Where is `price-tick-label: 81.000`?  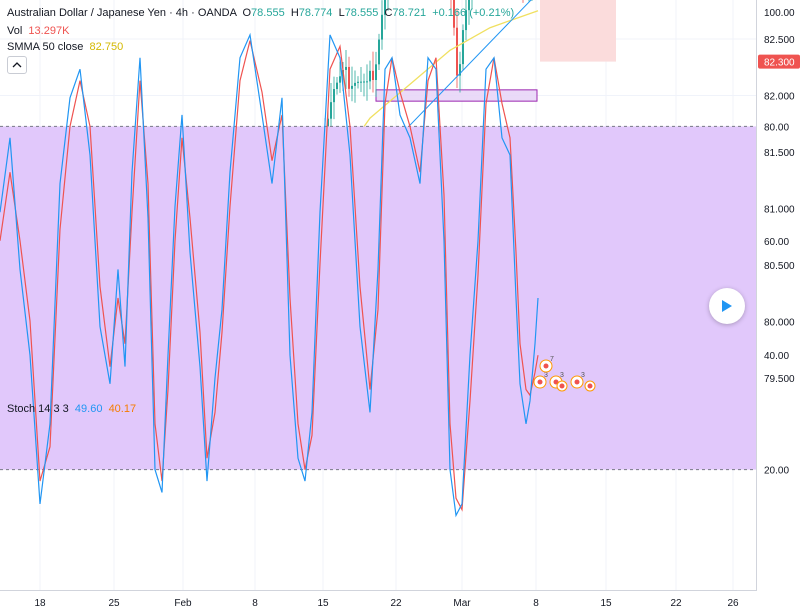 price-tick-label: 81.000 is located at coordinates (779, 210).